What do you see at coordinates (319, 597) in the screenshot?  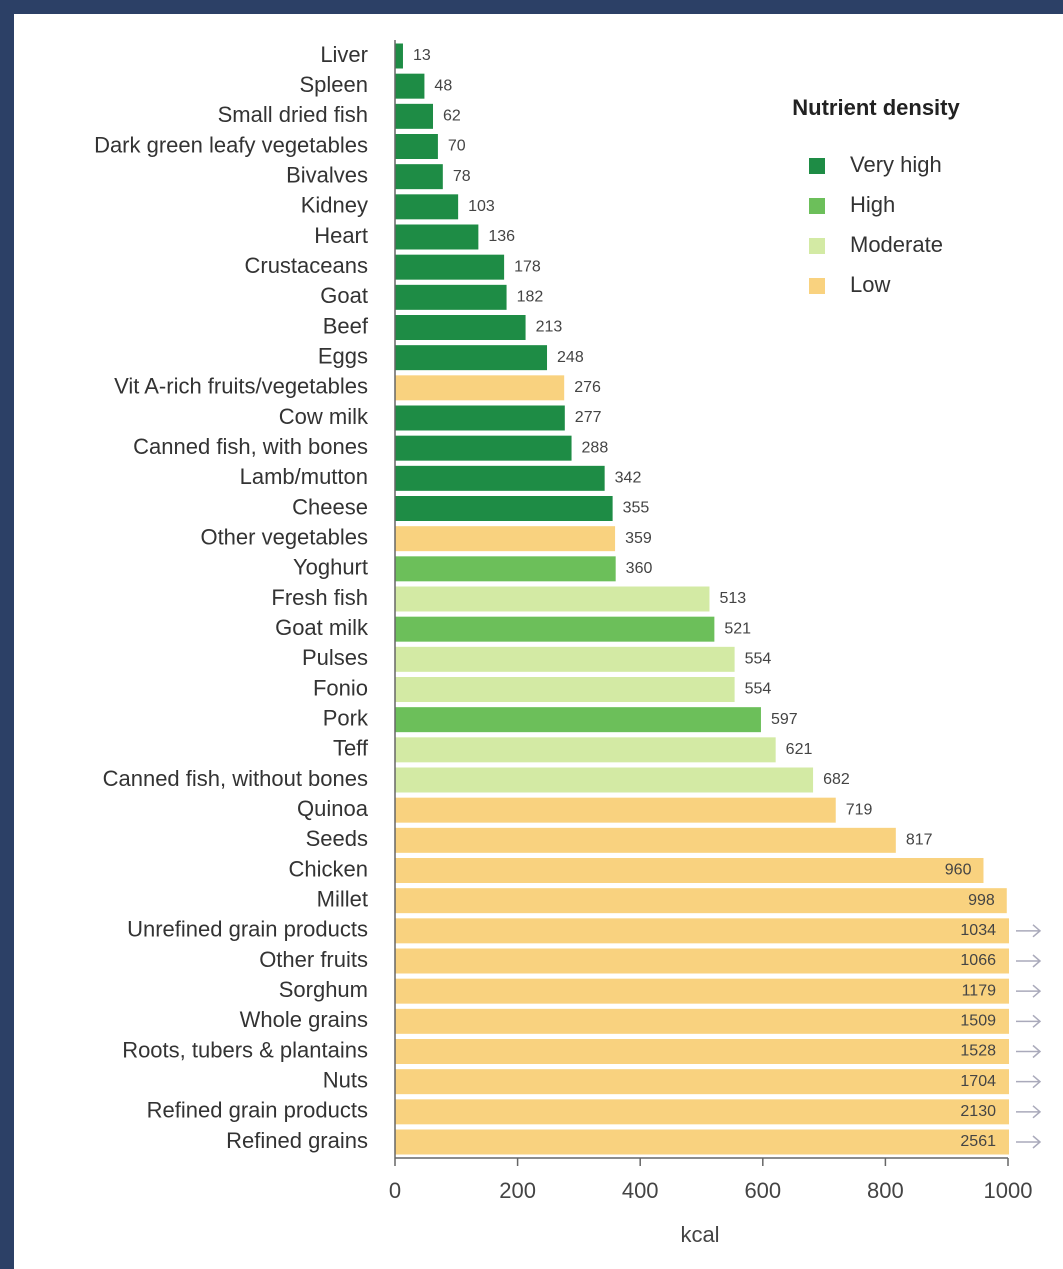 I see `y-tick-label: Fresh fish` at bounding box center [319, 597].